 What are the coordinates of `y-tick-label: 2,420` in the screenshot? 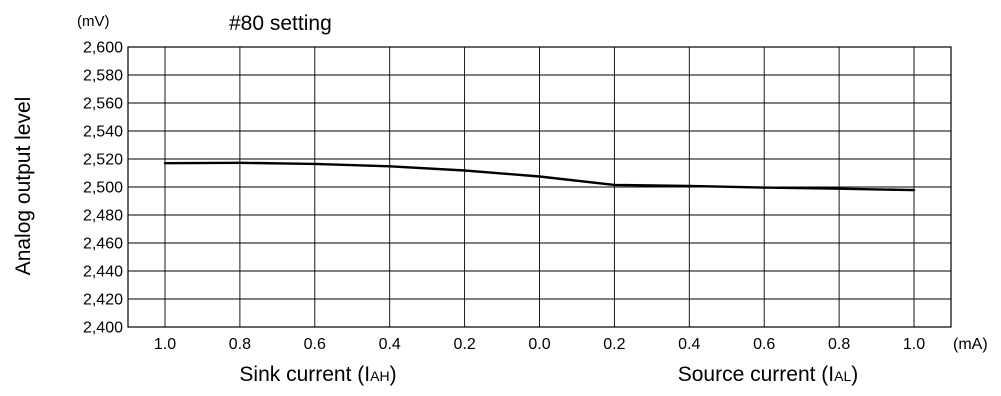 It's located at (103, 300).